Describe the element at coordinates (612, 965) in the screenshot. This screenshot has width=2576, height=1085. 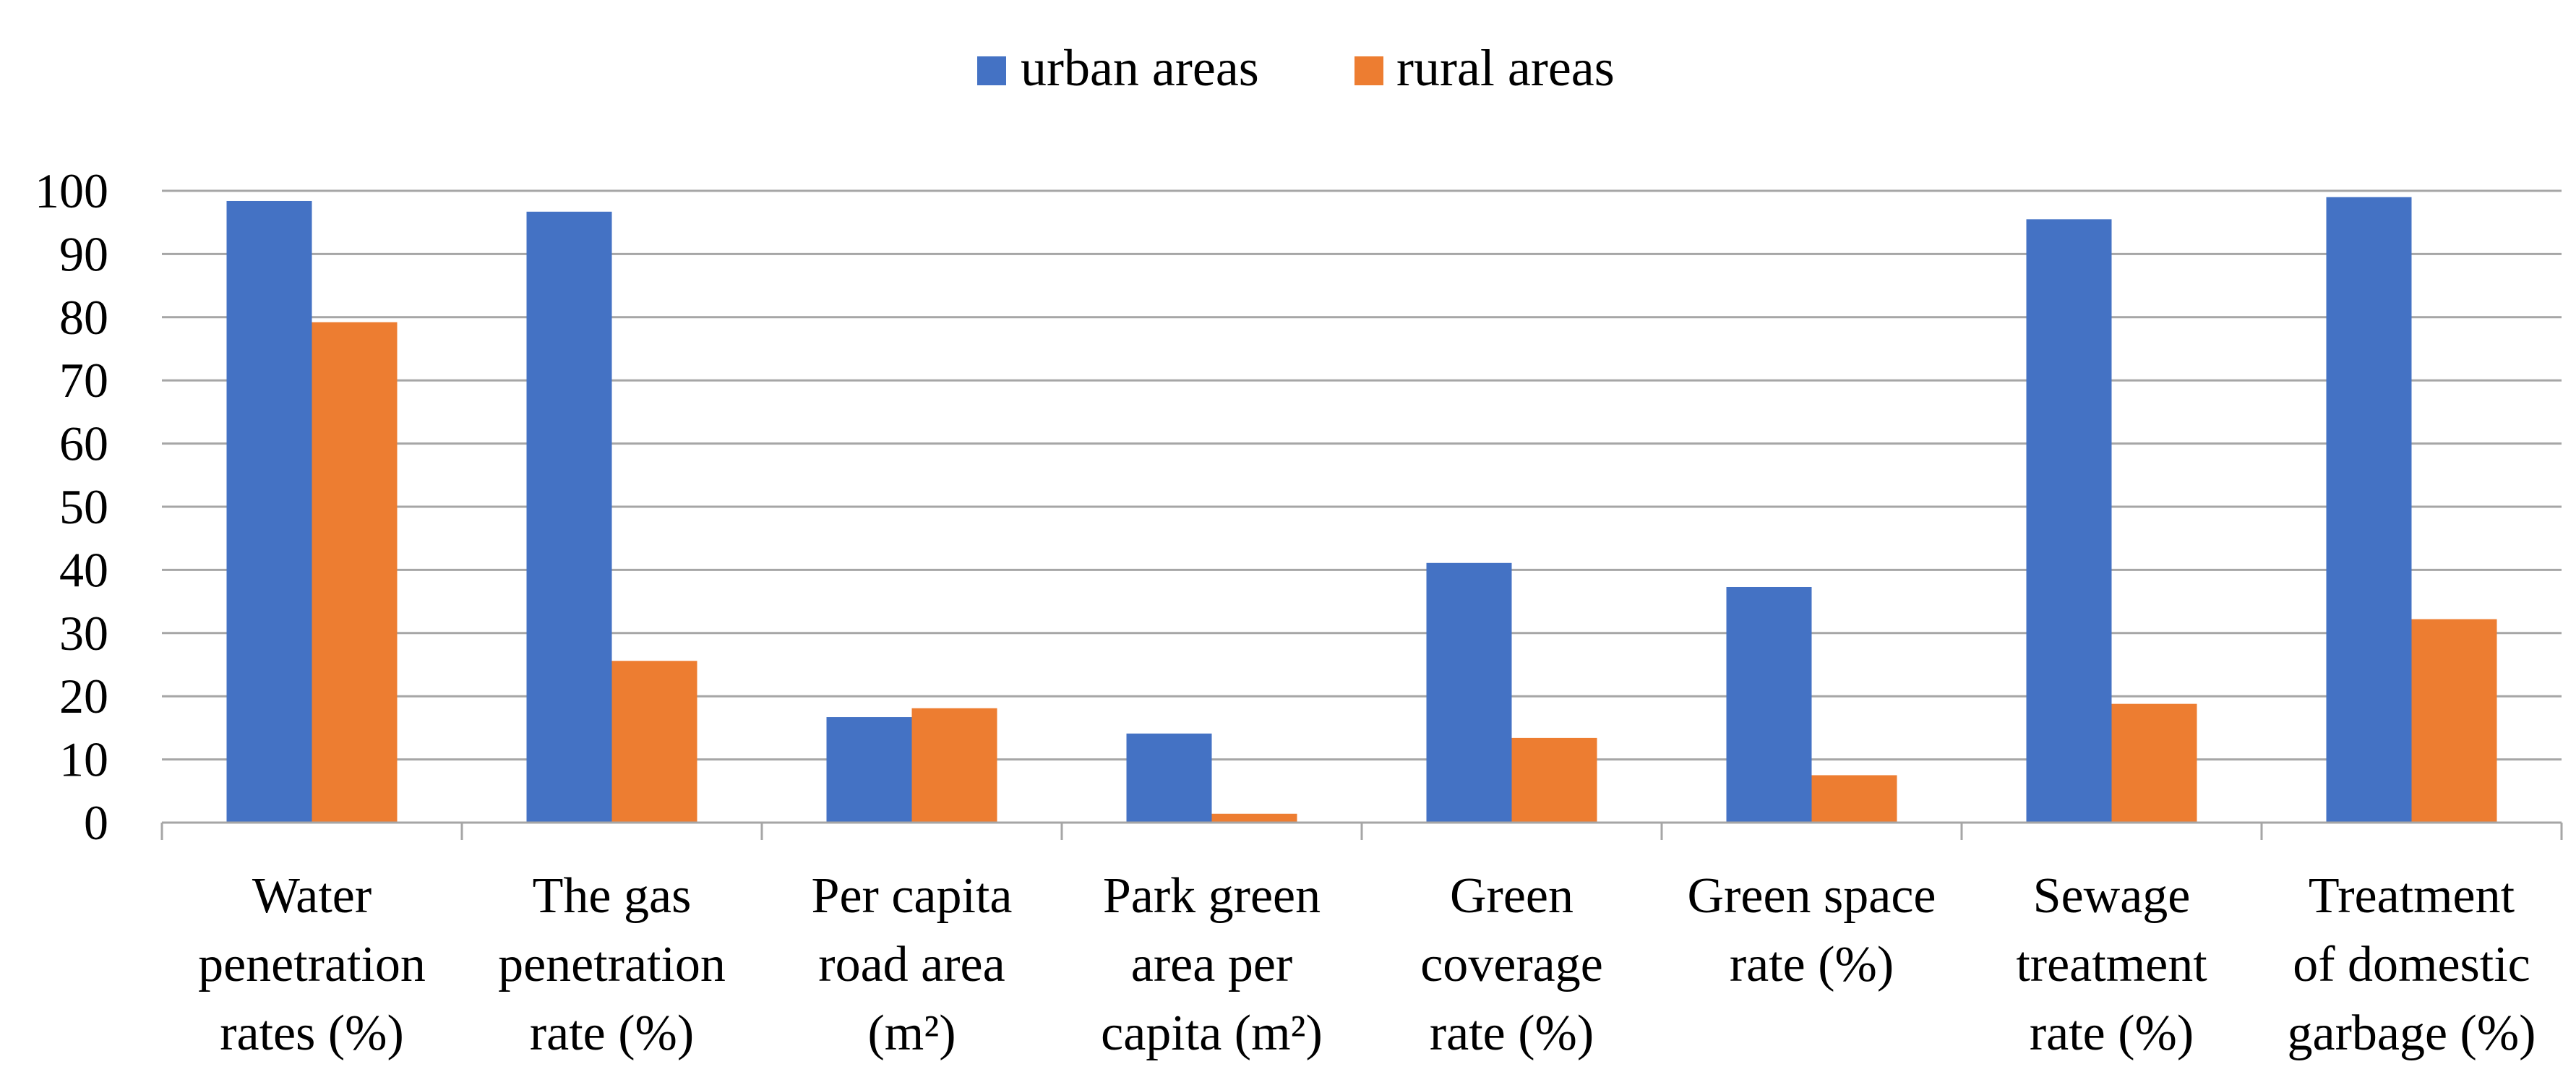
I see `x-category-label: The gas penetration rate (%)` at that location.